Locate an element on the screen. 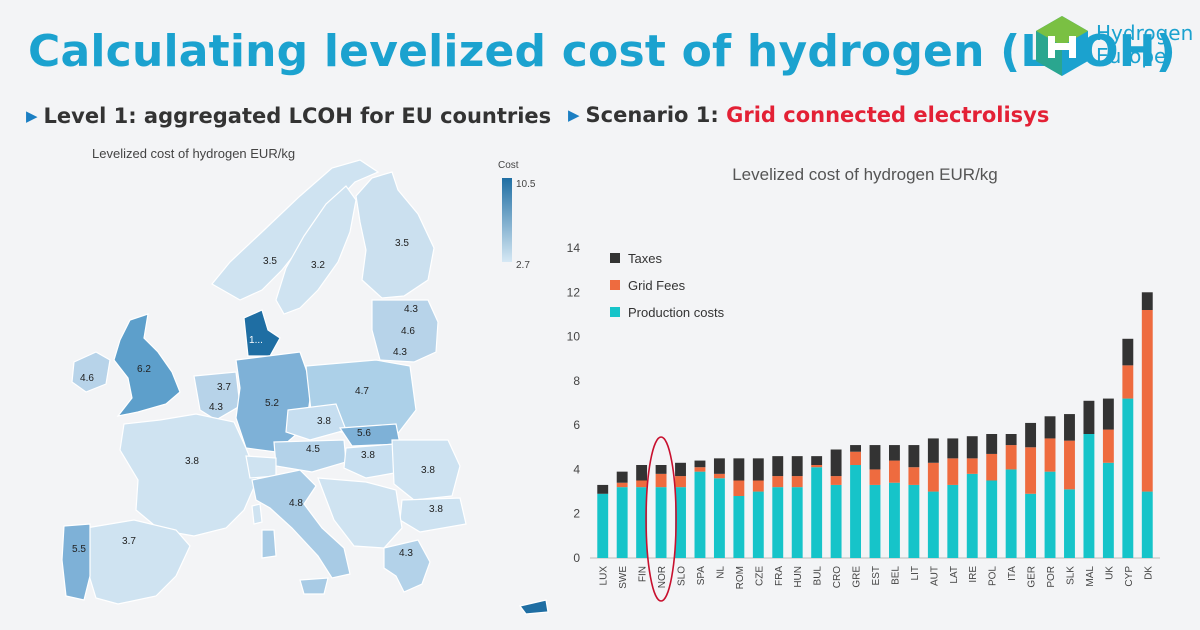 This screenshot has height=630, width=1200. bar-grid-fees-cyp is located at coordinates (1128, 382).